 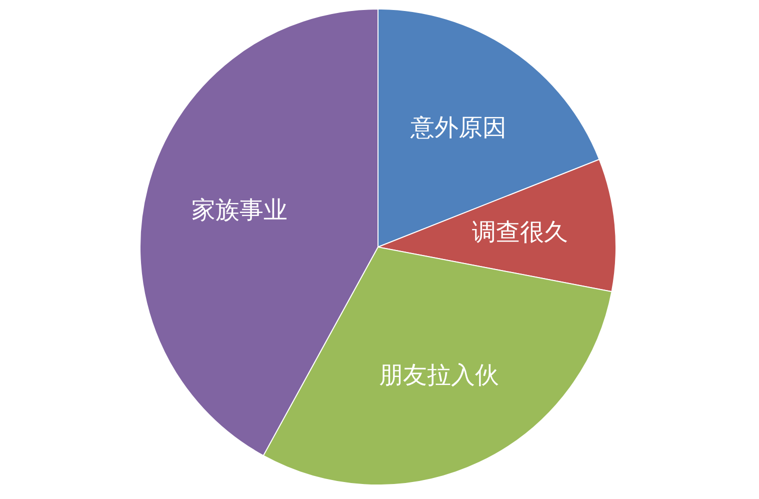 What do you see at coordinates (240, 210) in the screenshot?
I see `slice-label: 家族事业` at bounding box center [240, 210].